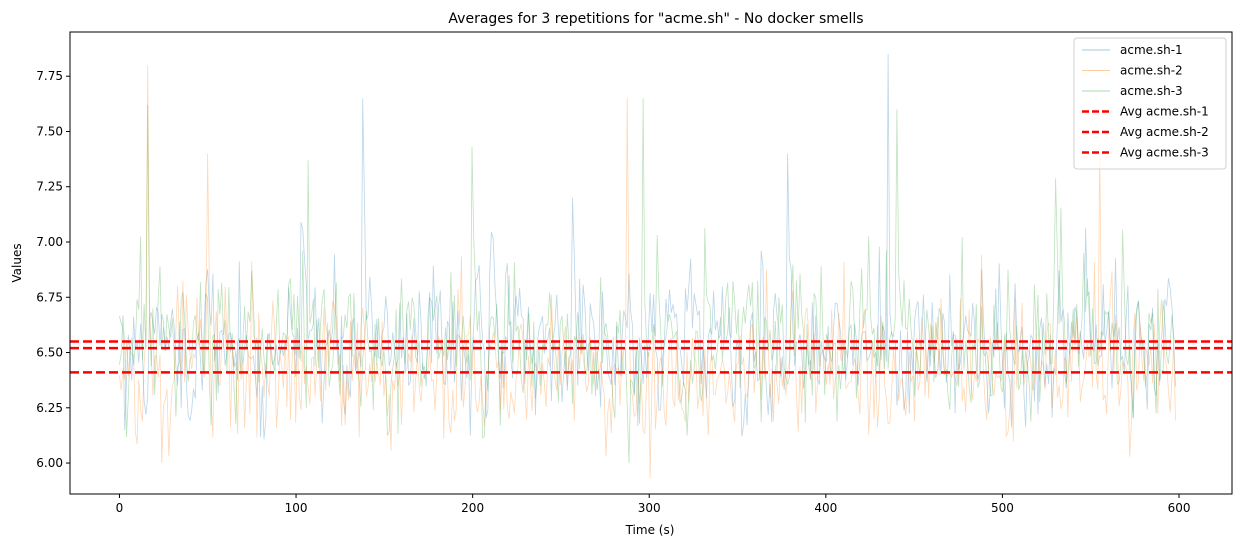 The image size is (1242, 551). What do you see at coordinates (49, 463) in the screenshot?
I see `y-tick-label: 6.00` at bounding box center [49, 463].